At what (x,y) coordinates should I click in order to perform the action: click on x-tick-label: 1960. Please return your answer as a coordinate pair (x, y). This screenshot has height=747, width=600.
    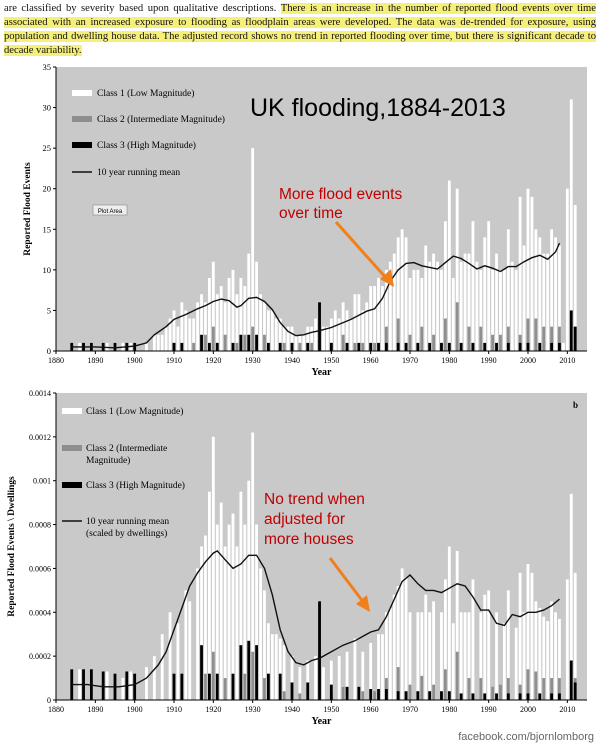
    Looking at the image, I should click on (371, 709).